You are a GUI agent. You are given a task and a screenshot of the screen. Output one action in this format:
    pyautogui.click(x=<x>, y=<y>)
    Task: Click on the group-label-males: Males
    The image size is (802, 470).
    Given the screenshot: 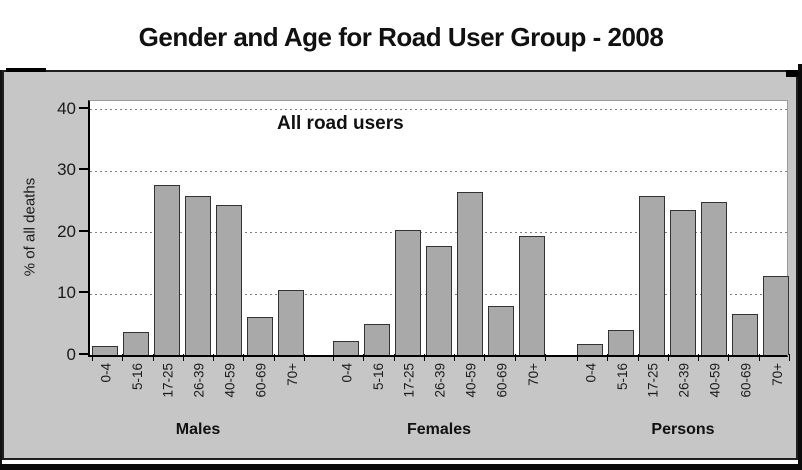 What is the action you would take?
    pyautogui.click(x=198, y=429)
    